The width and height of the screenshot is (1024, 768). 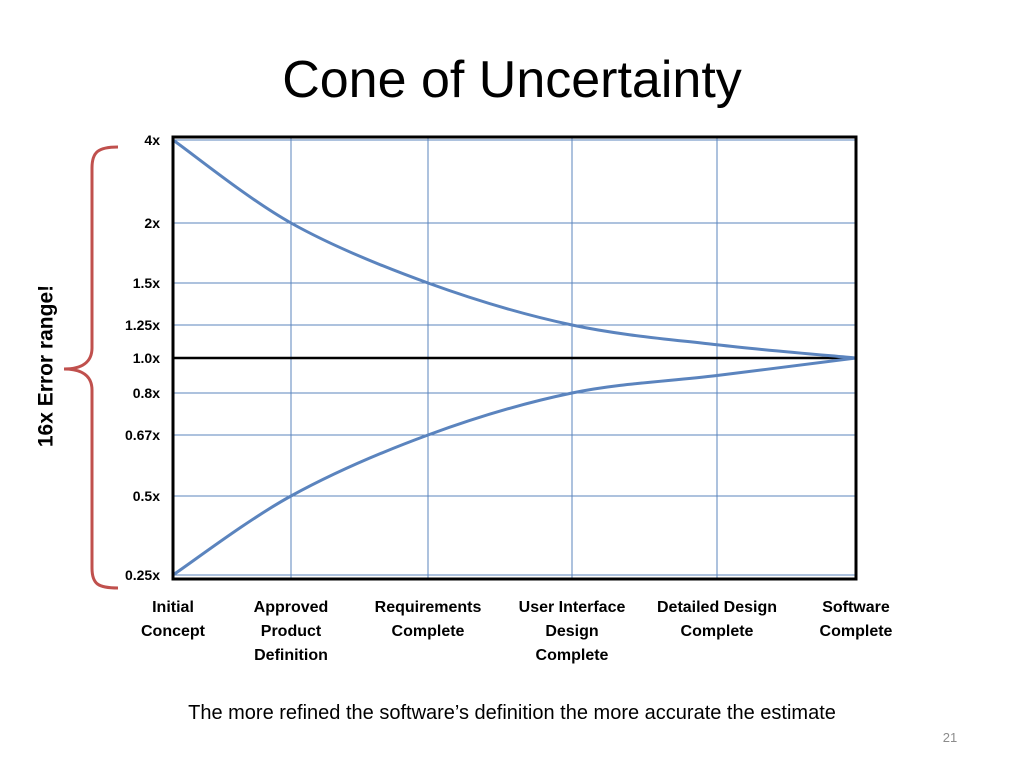 What do you see at coordinates (146, 358) in the screenshot?
I see `y-tick-label: 1.0x` at bounding box center [146, 358].